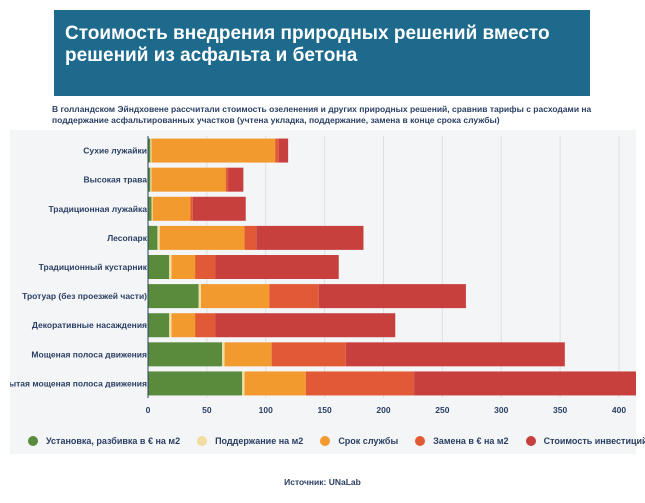 The height and width of the screenshot is (503, 645). I want to click on category-label: Закрытая мощеная полоса движения, so click(78, 383).